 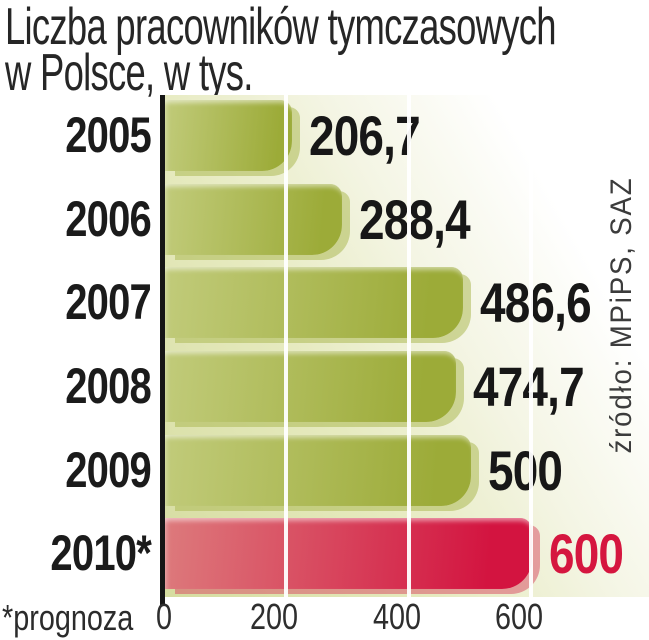 I want to click on year-label-2008: 2008, so click(x=108, y=386).